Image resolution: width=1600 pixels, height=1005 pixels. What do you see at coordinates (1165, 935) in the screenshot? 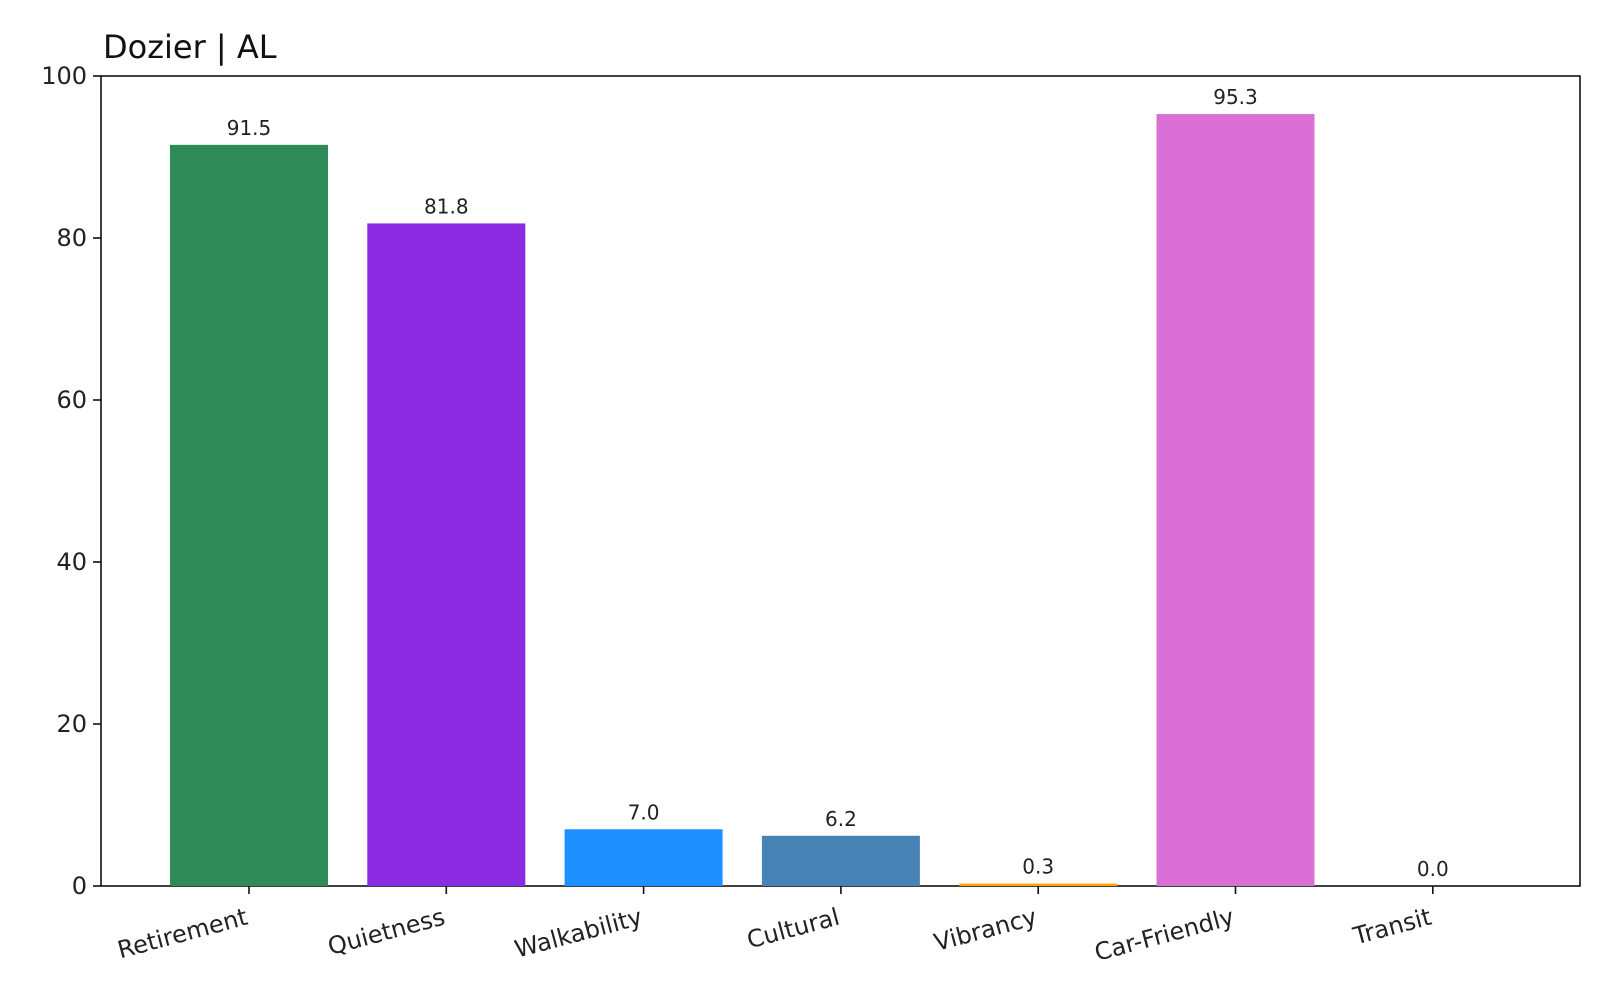
I see `x-tick-label: Car-Friendly` at bounding box center [1165, 935].